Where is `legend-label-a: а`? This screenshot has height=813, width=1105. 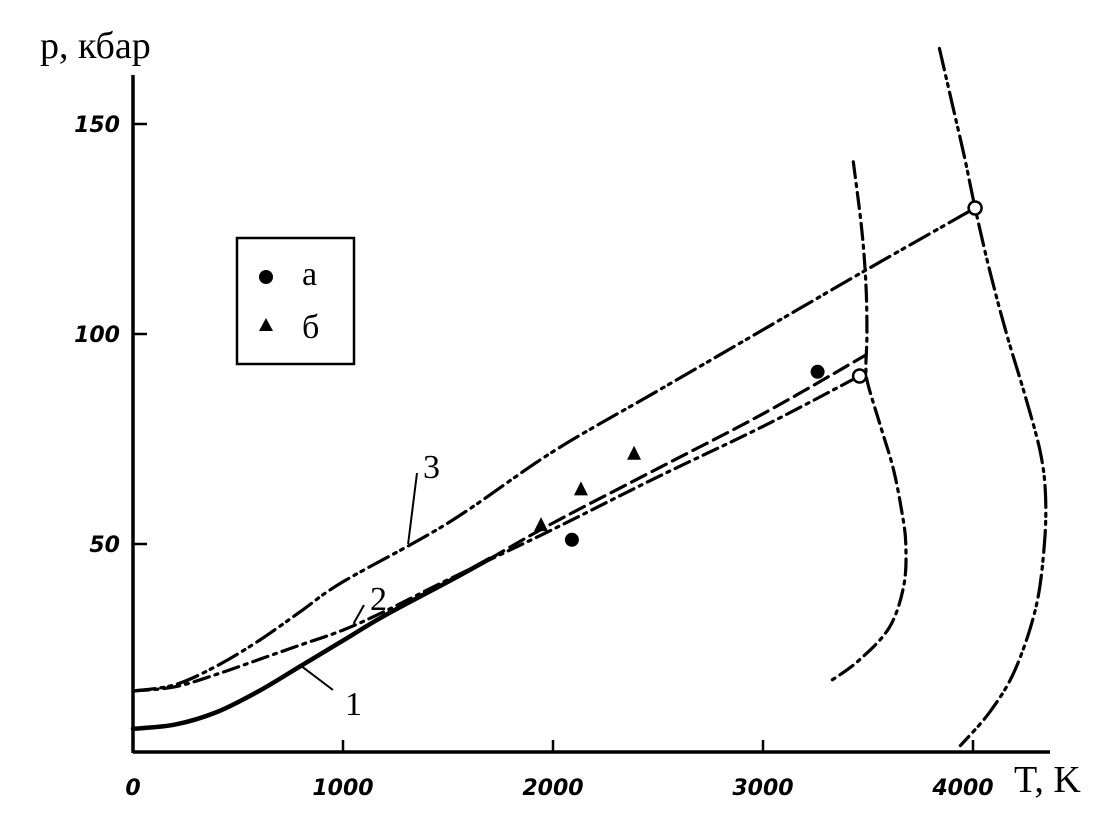 legend-label-a: а is located at coordinates (309, 274).